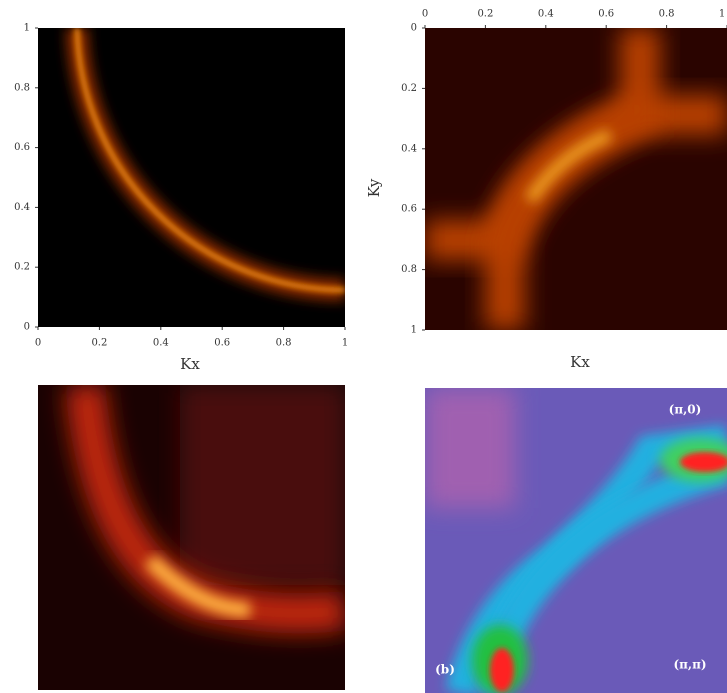  What do you see at coordinates (445, 670) in the screenshot?
I see `annotation: (b)` at bounding box center [445, 670].